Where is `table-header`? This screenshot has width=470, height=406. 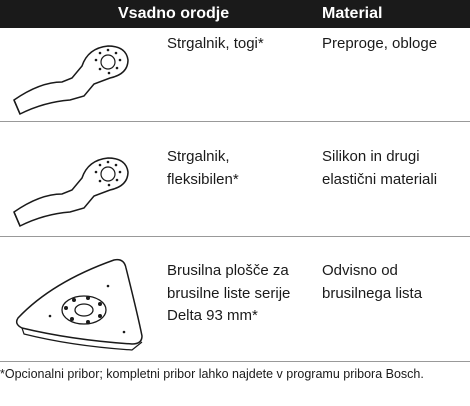
table-header is located at coordinates (235, 14).